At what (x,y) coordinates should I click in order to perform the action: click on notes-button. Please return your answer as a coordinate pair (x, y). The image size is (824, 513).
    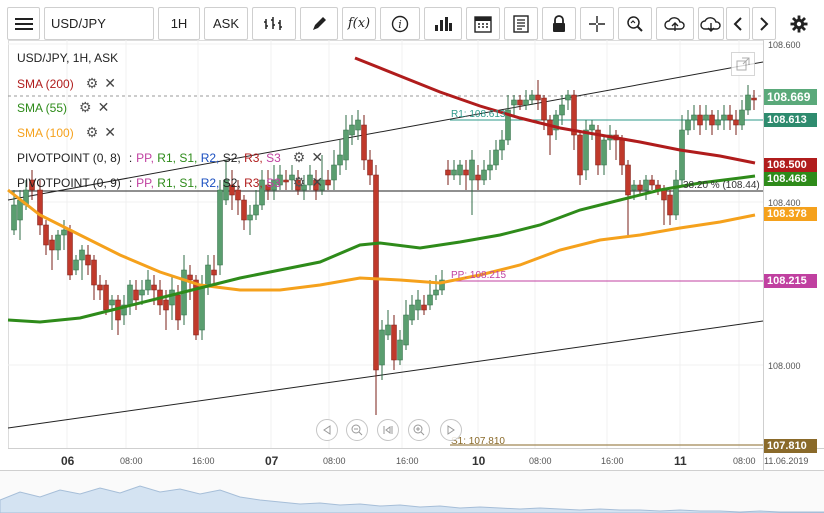
    Looking at the image, I should click on (521, 23).